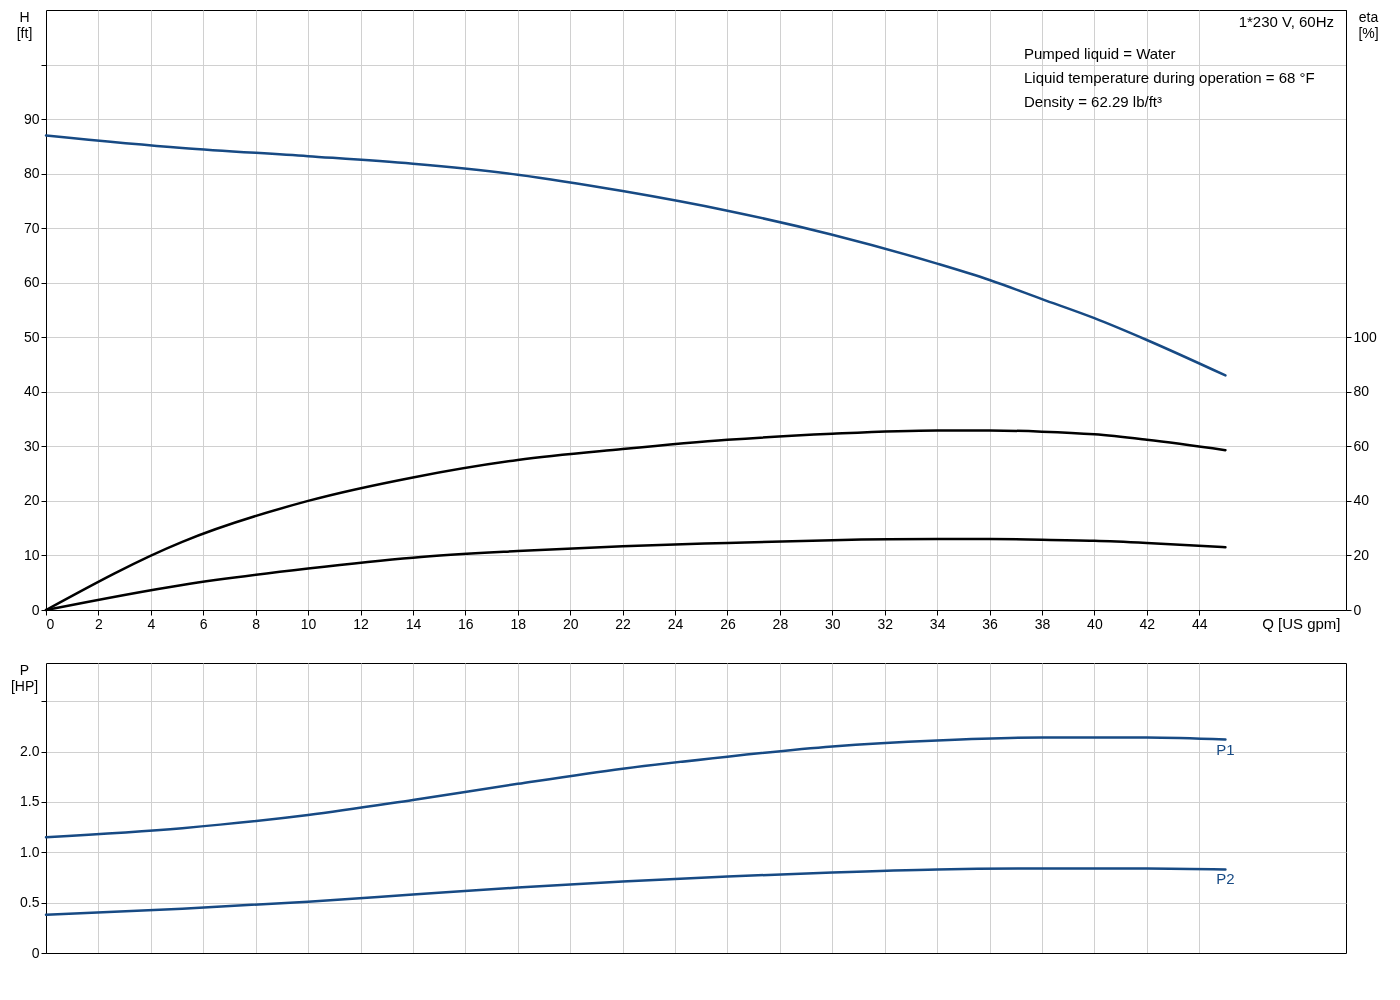  Describe the element at coordinates (675, 623) in the screenshot. I see `x-tick-label: 24` at that location.